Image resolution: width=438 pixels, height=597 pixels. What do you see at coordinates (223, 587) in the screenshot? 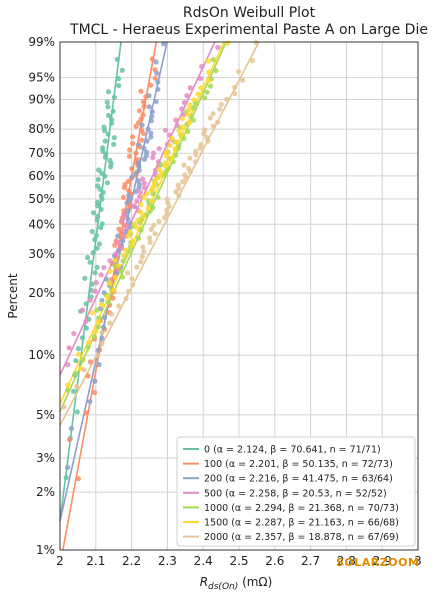
I see `x-axis-label-sub: ds(On)` at bounding box center [223, 587].